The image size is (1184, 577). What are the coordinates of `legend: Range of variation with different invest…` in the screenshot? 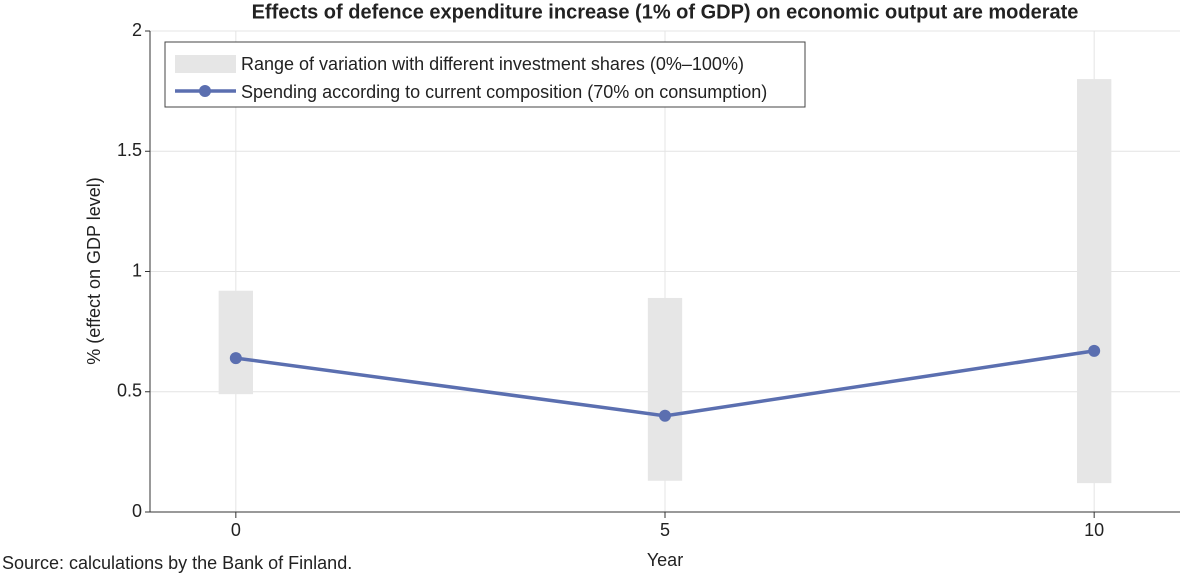 It's located at (485, 74).